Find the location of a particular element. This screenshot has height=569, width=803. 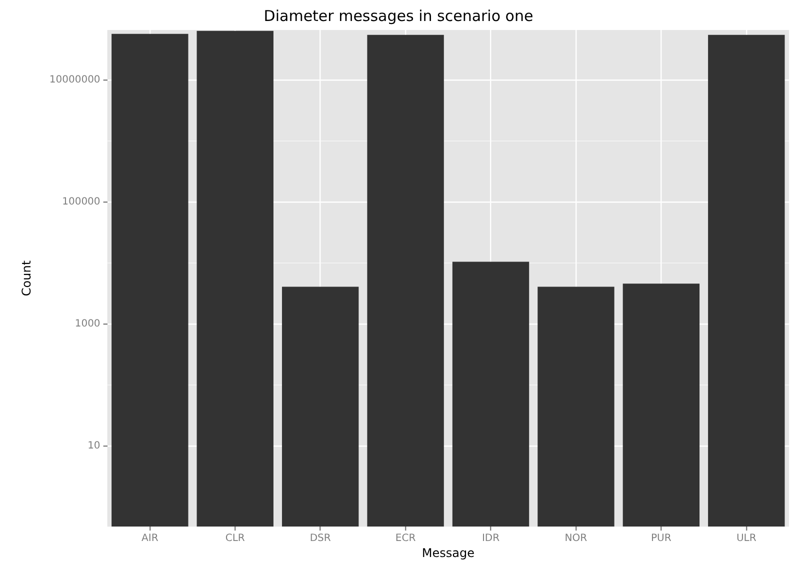

x-tick-label: ECR is located at coordinates (405, 538).